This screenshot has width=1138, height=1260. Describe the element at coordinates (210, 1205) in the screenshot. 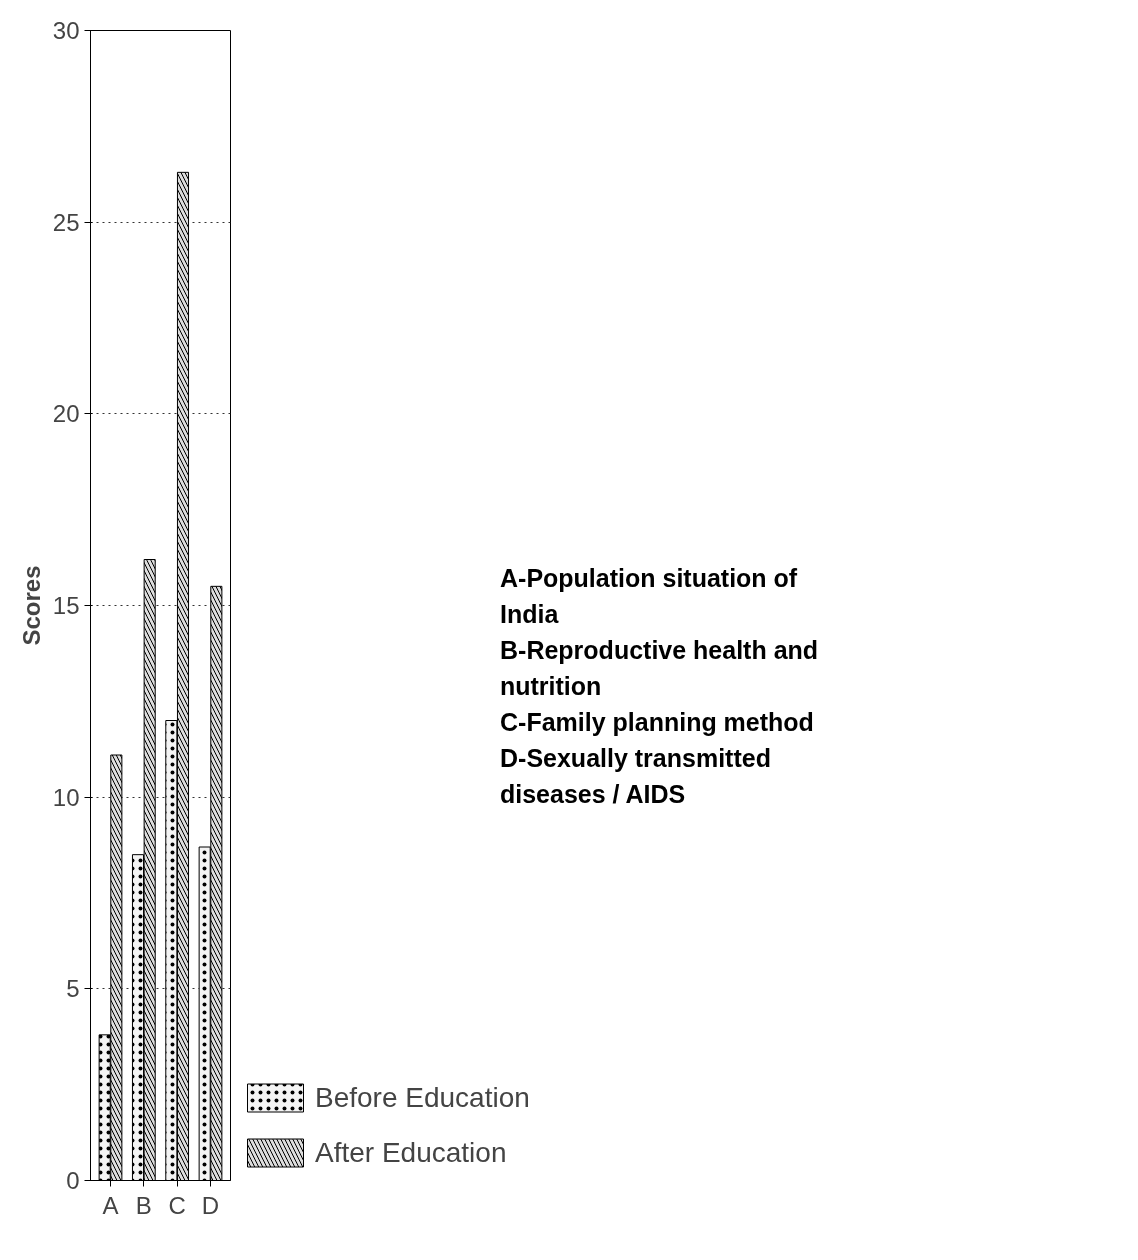

I see `x-tick-label: D` at that location.